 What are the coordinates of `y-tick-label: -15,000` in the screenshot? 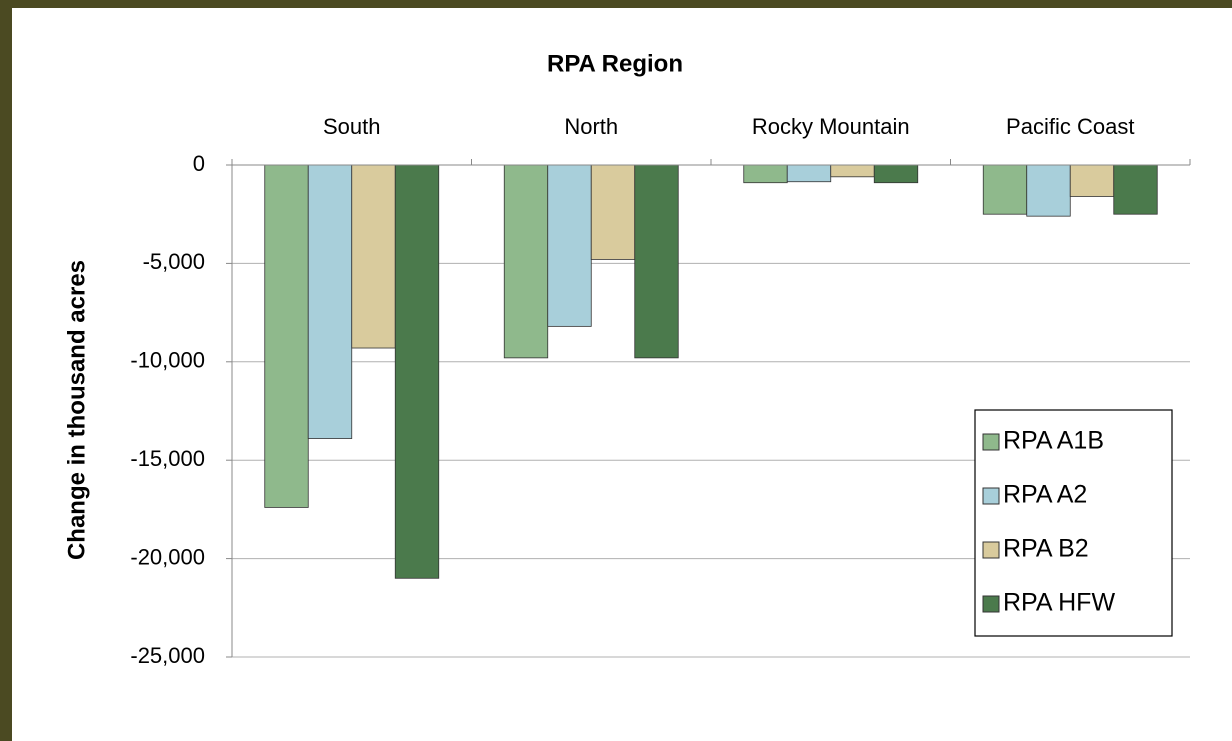 It's located at (167, 458).